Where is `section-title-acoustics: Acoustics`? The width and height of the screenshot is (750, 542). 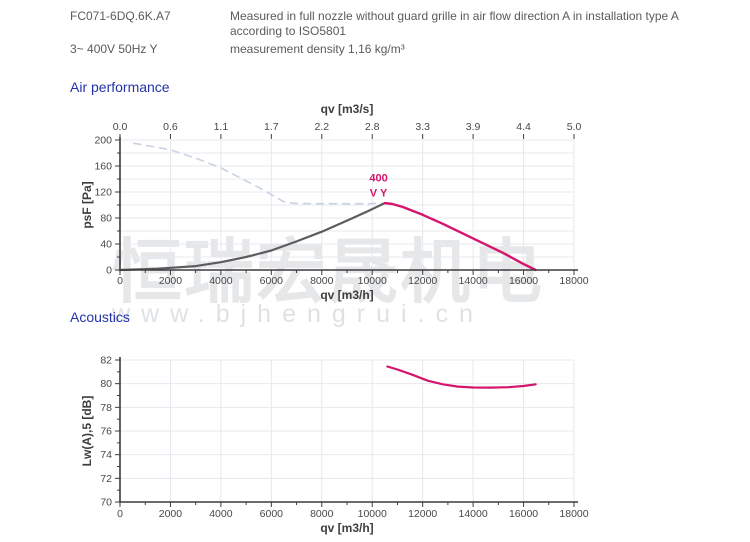 section-title-acoustics: Acoustics is located at coordinates (100, 317).